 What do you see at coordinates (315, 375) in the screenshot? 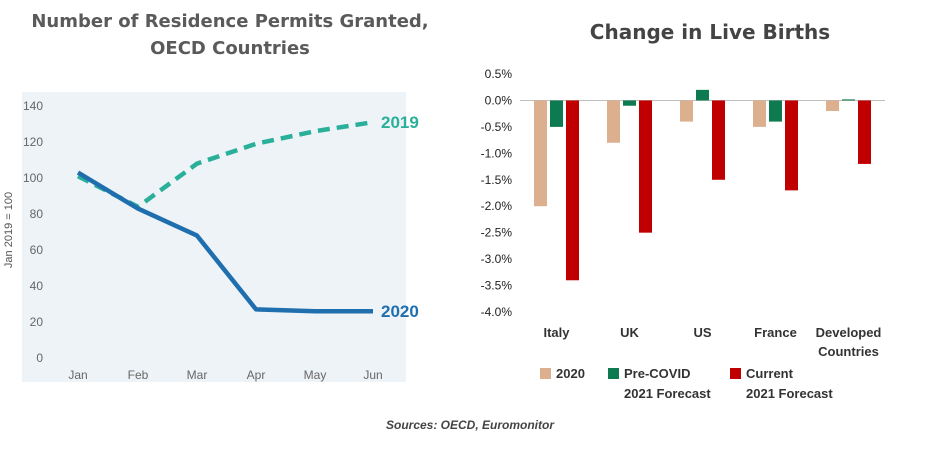
I see `left-x-tick-label: May` at bounding box center [315, 375].